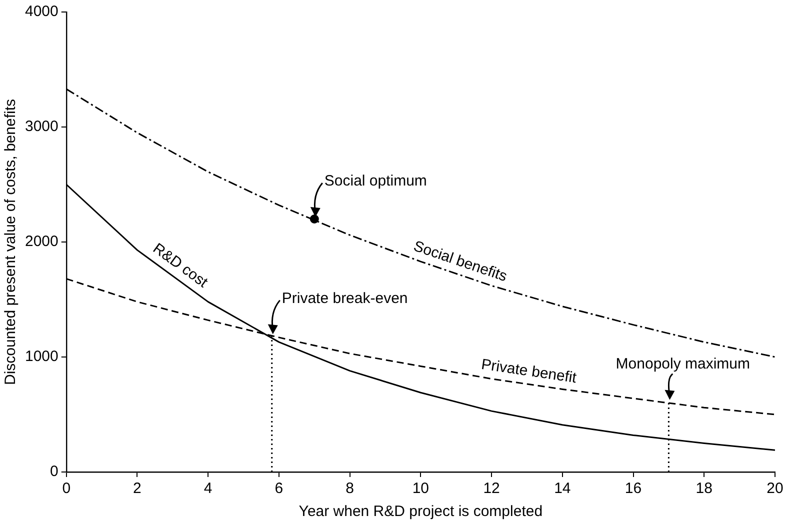 The height and width of the screenshot is (523, 789). Describe the element at coordinates (775, 489) in the screenshot. I see `x-tick-label: 20` at that location.